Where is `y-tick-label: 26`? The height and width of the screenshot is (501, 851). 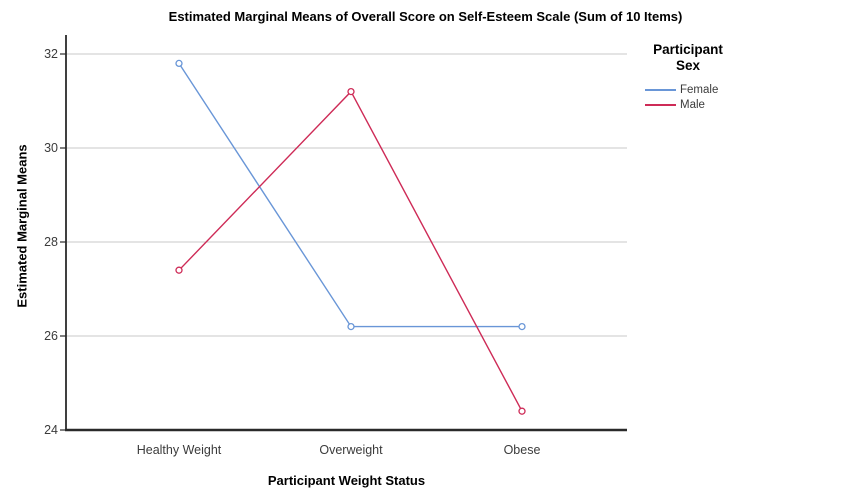
y-tick-label: 26 is located at coordinates (51, 336).